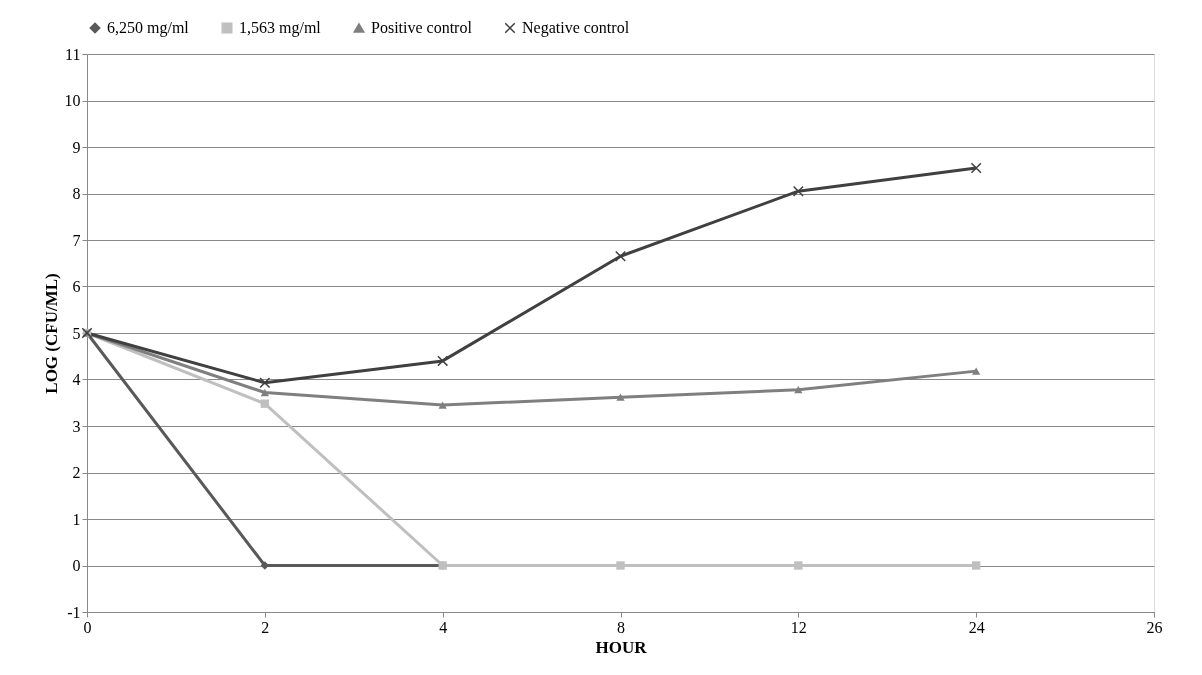 Image resolution: width=1202 pixels, height=675 pixels. I want to click on legend-label: Negative control, so click(576, 28).